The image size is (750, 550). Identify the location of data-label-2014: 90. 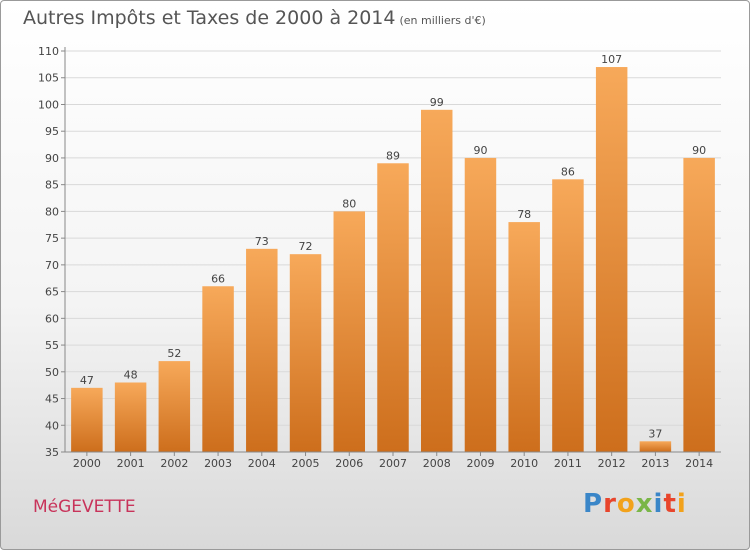
(699, 150).